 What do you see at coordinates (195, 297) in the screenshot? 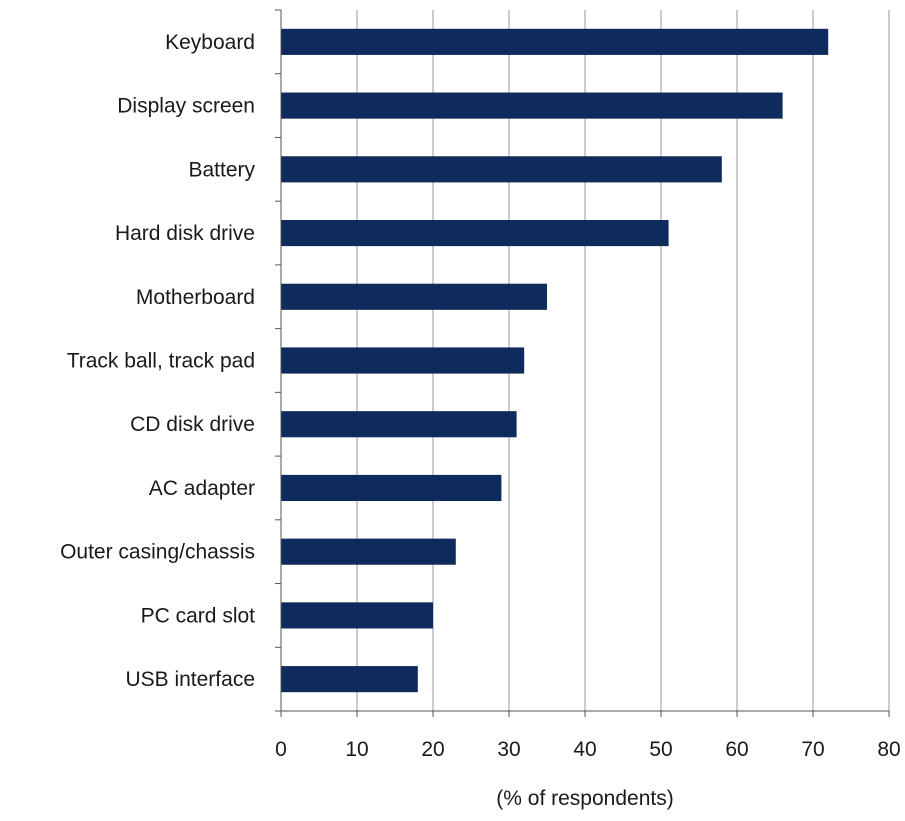
I see `category-label: Motherboard` at bounding box center [195, 297].